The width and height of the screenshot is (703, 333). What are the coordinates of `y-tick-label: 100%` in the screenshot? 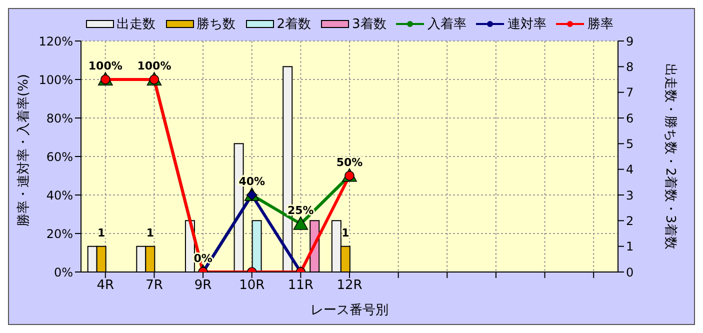 It's located at (55, 79).